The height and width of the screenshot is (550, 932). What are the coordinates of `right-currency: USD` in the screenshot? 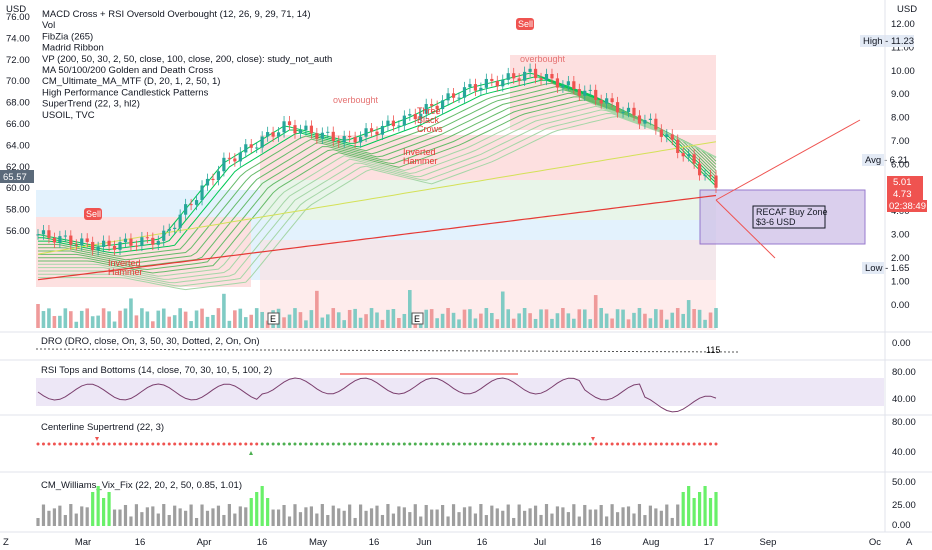 It's located at (907, 9).